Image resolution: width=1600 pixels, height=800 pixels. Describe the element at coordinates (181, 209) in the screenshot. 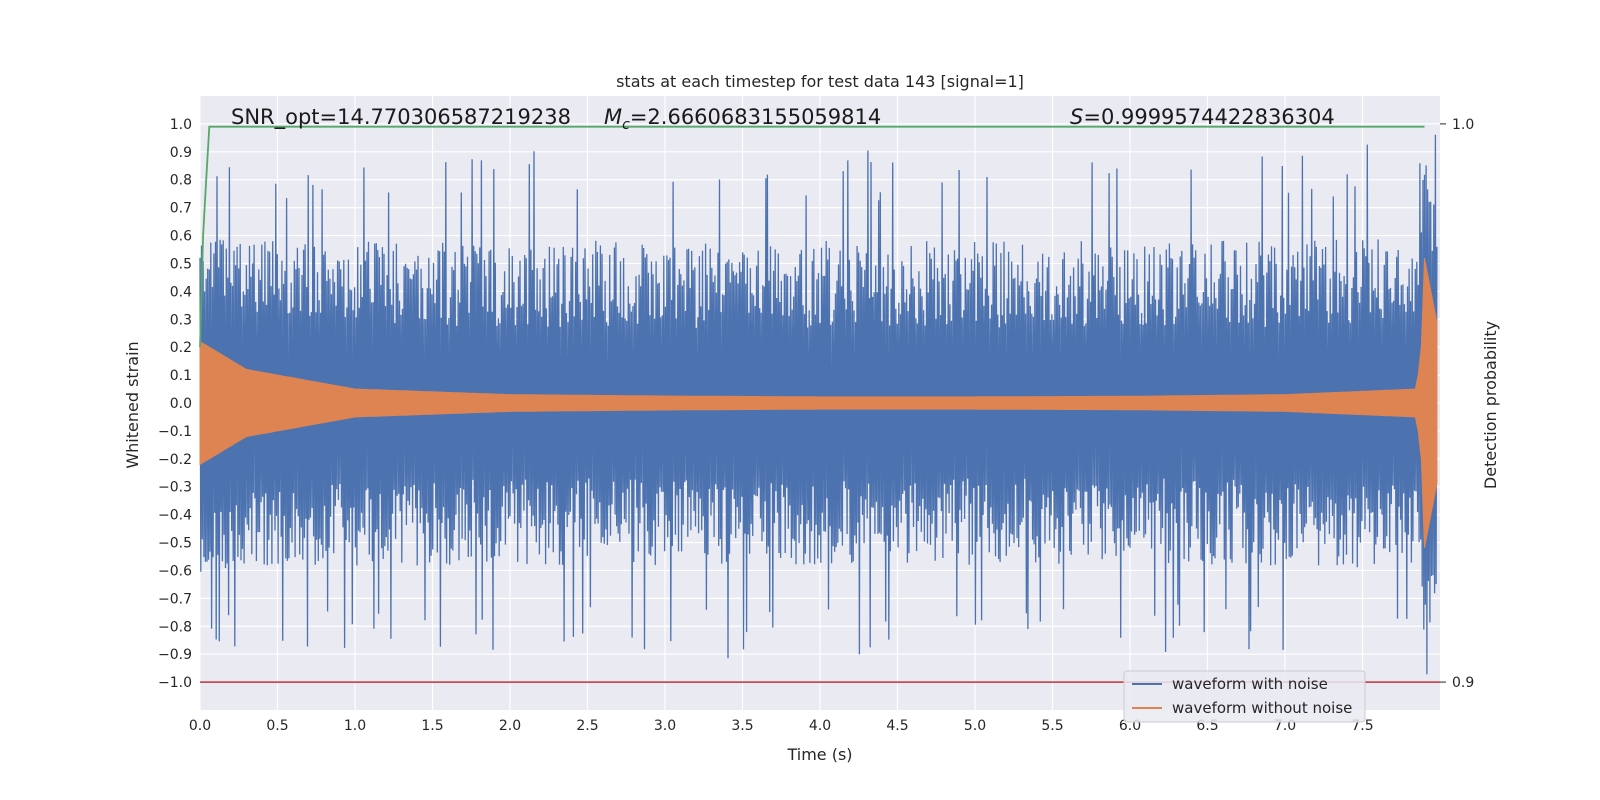

I see `y-tick-label: 0.7` at that location.